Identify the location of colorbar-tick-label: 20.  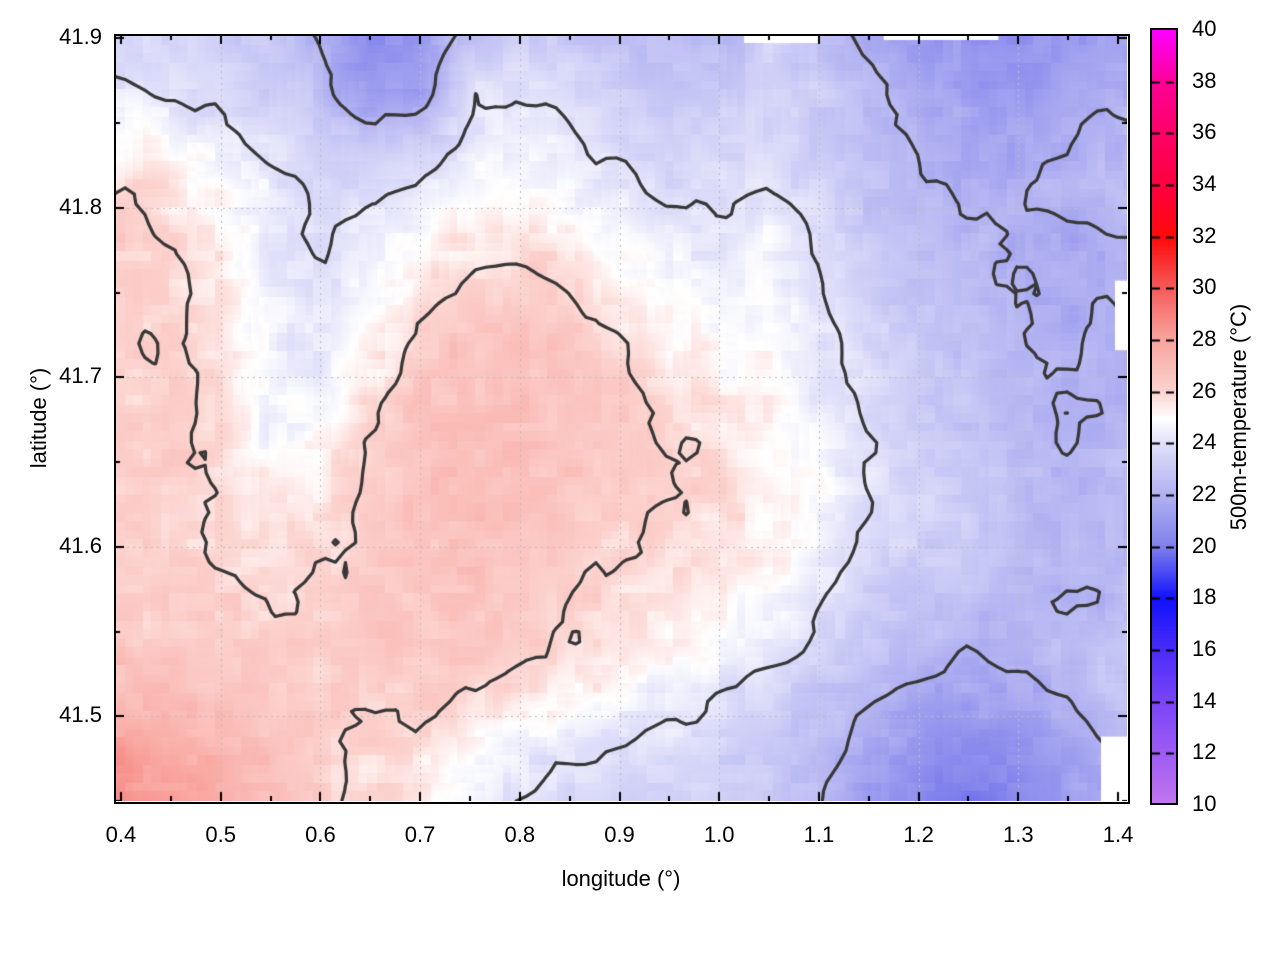
(1204, 545).